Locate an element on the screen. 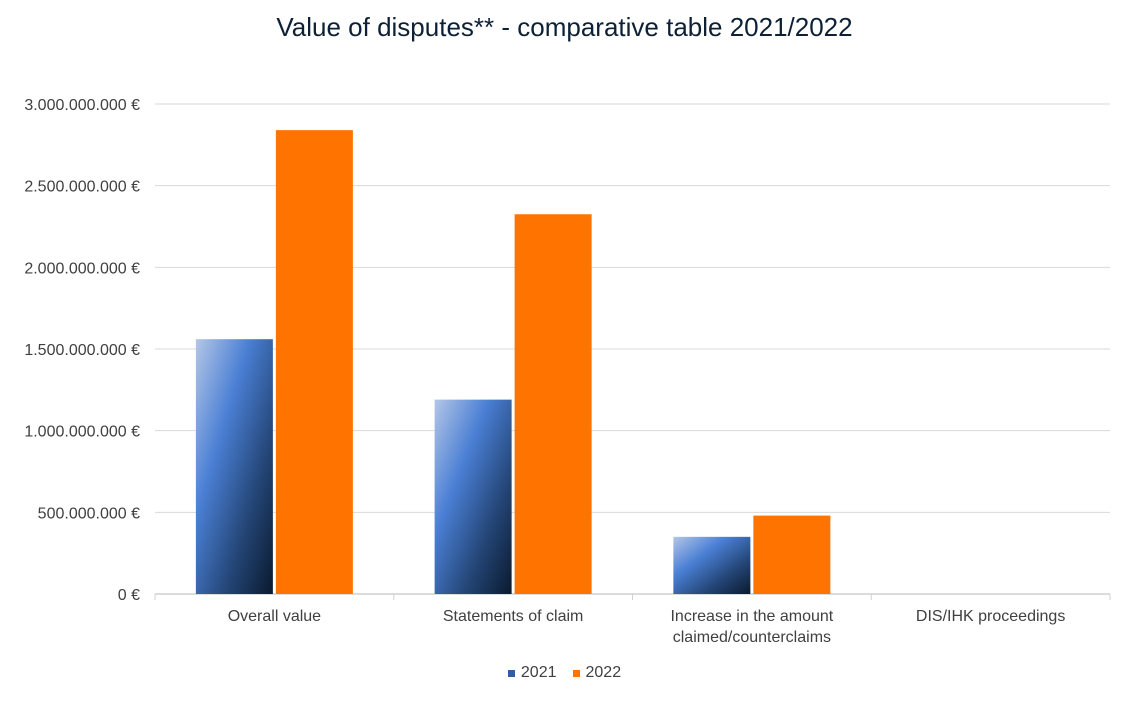 The height and width of the screenshot is (702, 1129). legend-item-2022: 2022 is located at coordinates (597, 673).